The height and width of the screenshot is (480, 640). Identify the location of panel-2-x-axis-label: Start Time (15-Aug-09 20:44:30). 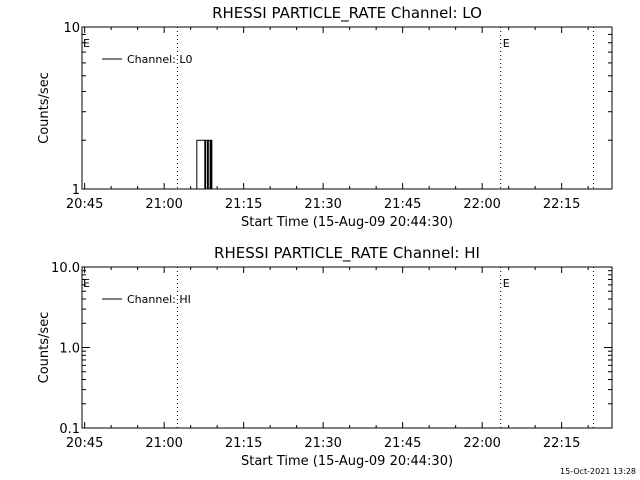
(347, 461).